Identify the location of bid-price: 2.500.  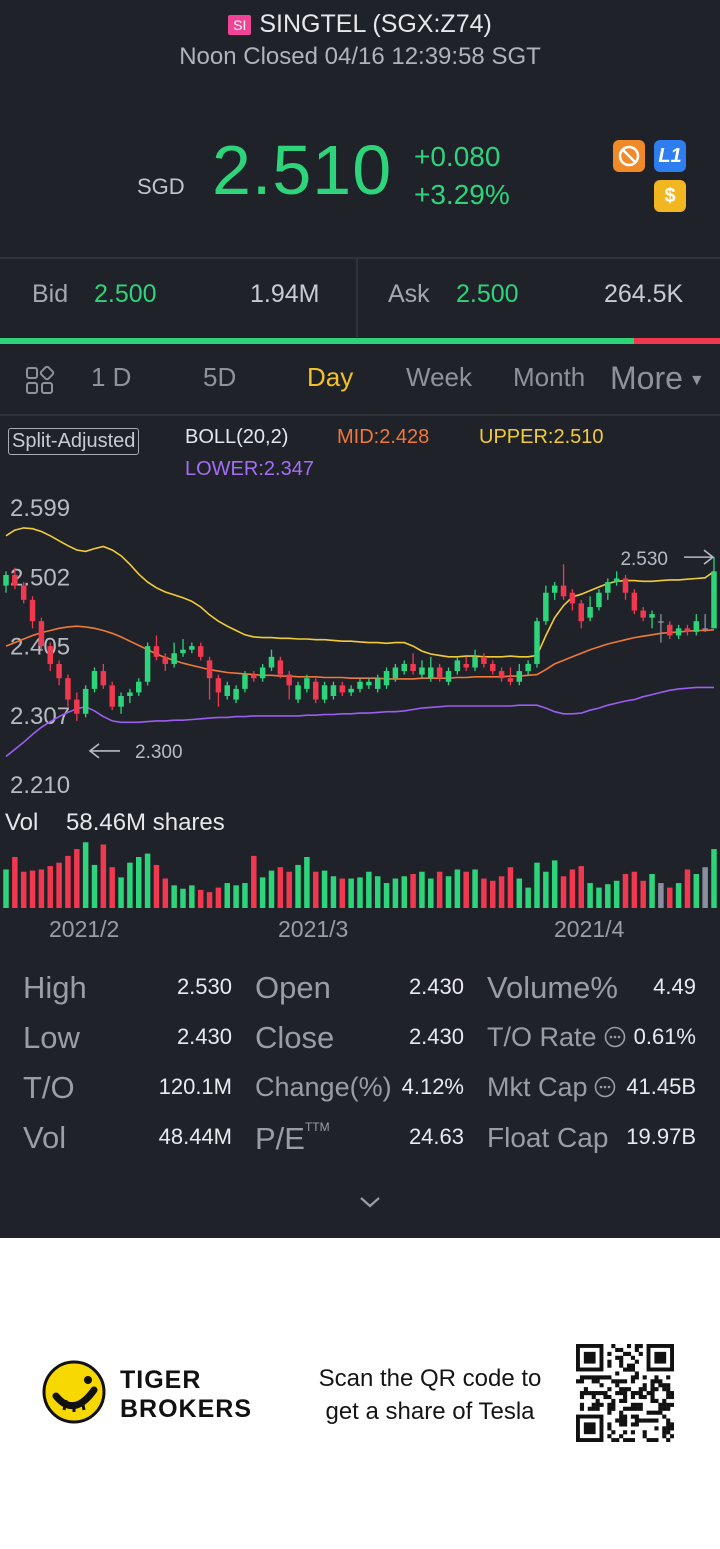
(125, 294).